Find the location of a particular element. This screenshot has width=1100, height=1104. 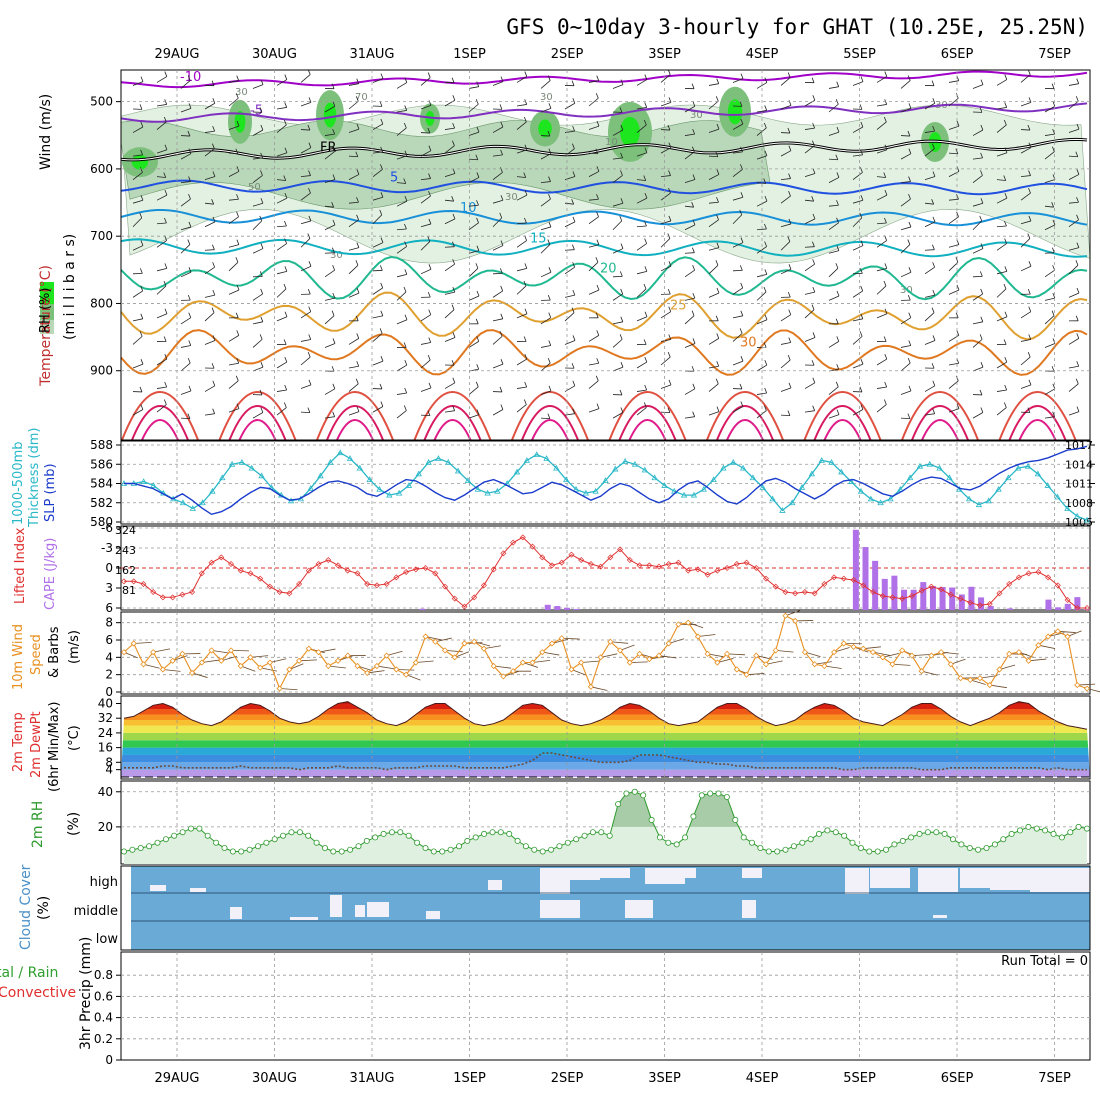

p4-tick-1: 2 is located at coordinates (109, 675).